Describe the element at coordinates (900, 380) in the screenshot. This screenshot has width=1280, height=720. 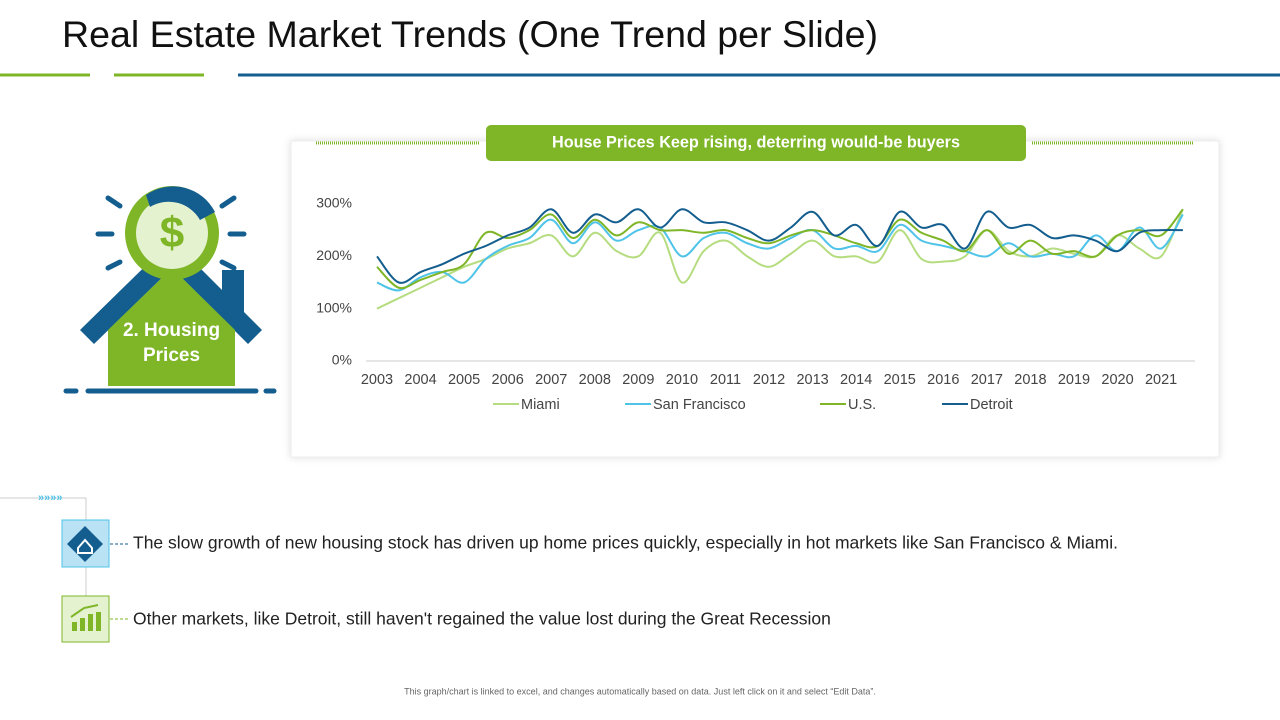
I see `x-tick-label: 2015` at that location.